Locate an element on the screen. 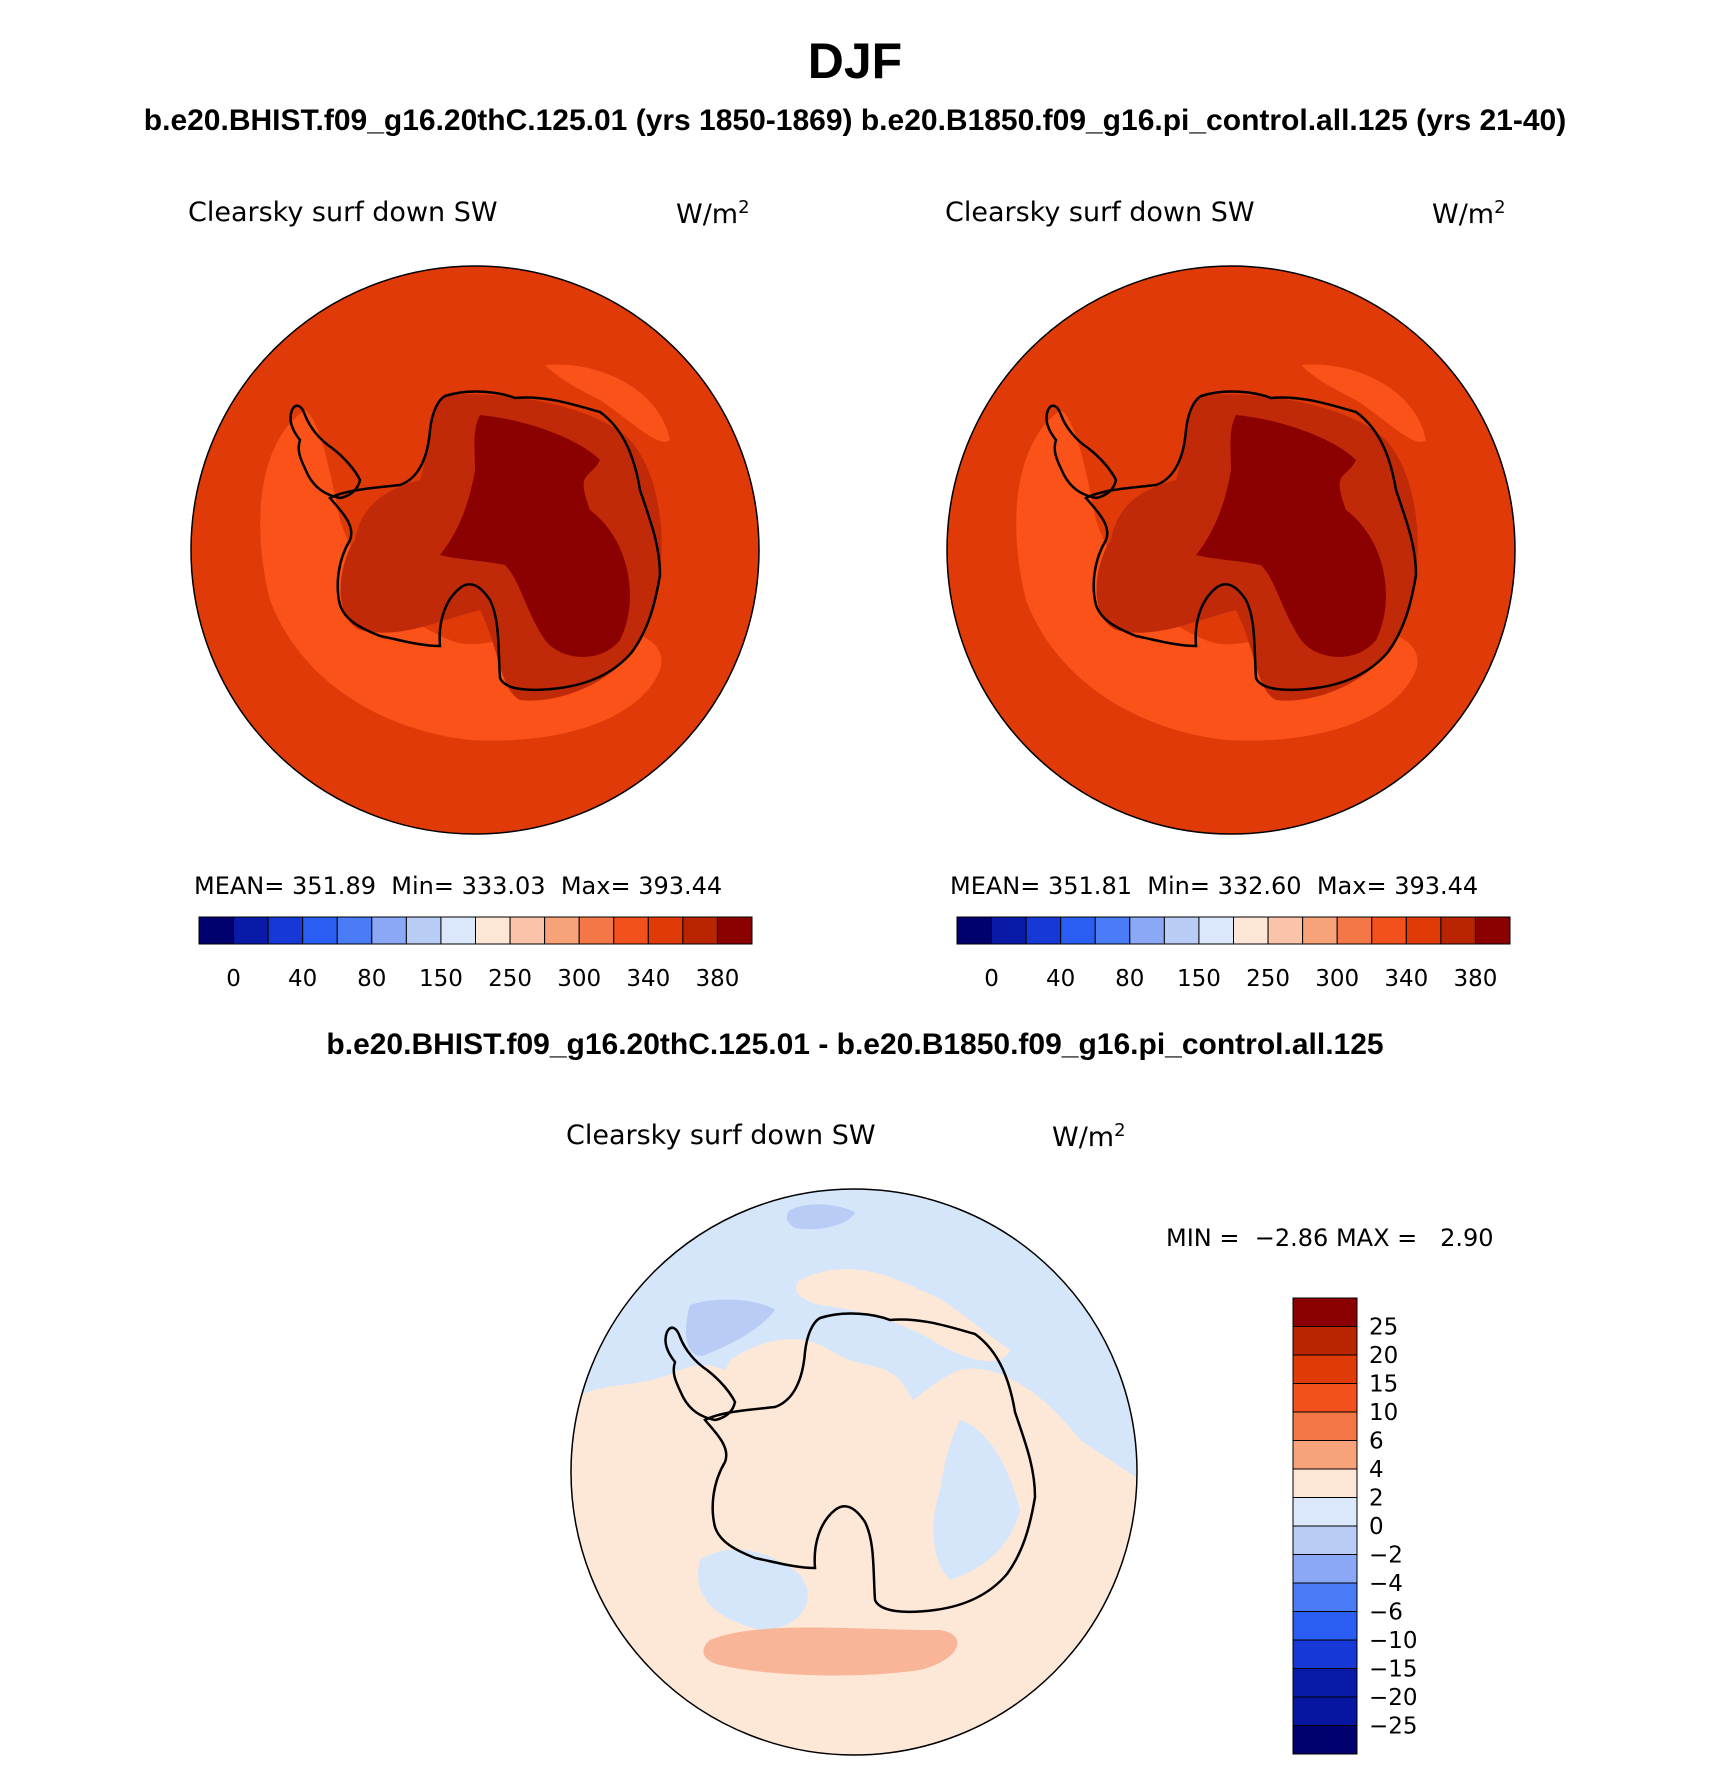 The width and height of the screenshot is (1710, 1766). panel2-min: 332.60 is located at coordinates (1259, 886).